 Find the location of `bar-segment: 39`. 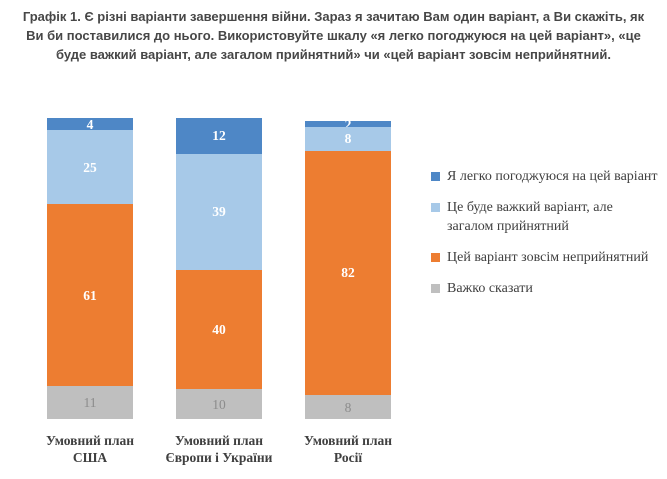

bar-segment: 39 is located at coordinates (219, 212).